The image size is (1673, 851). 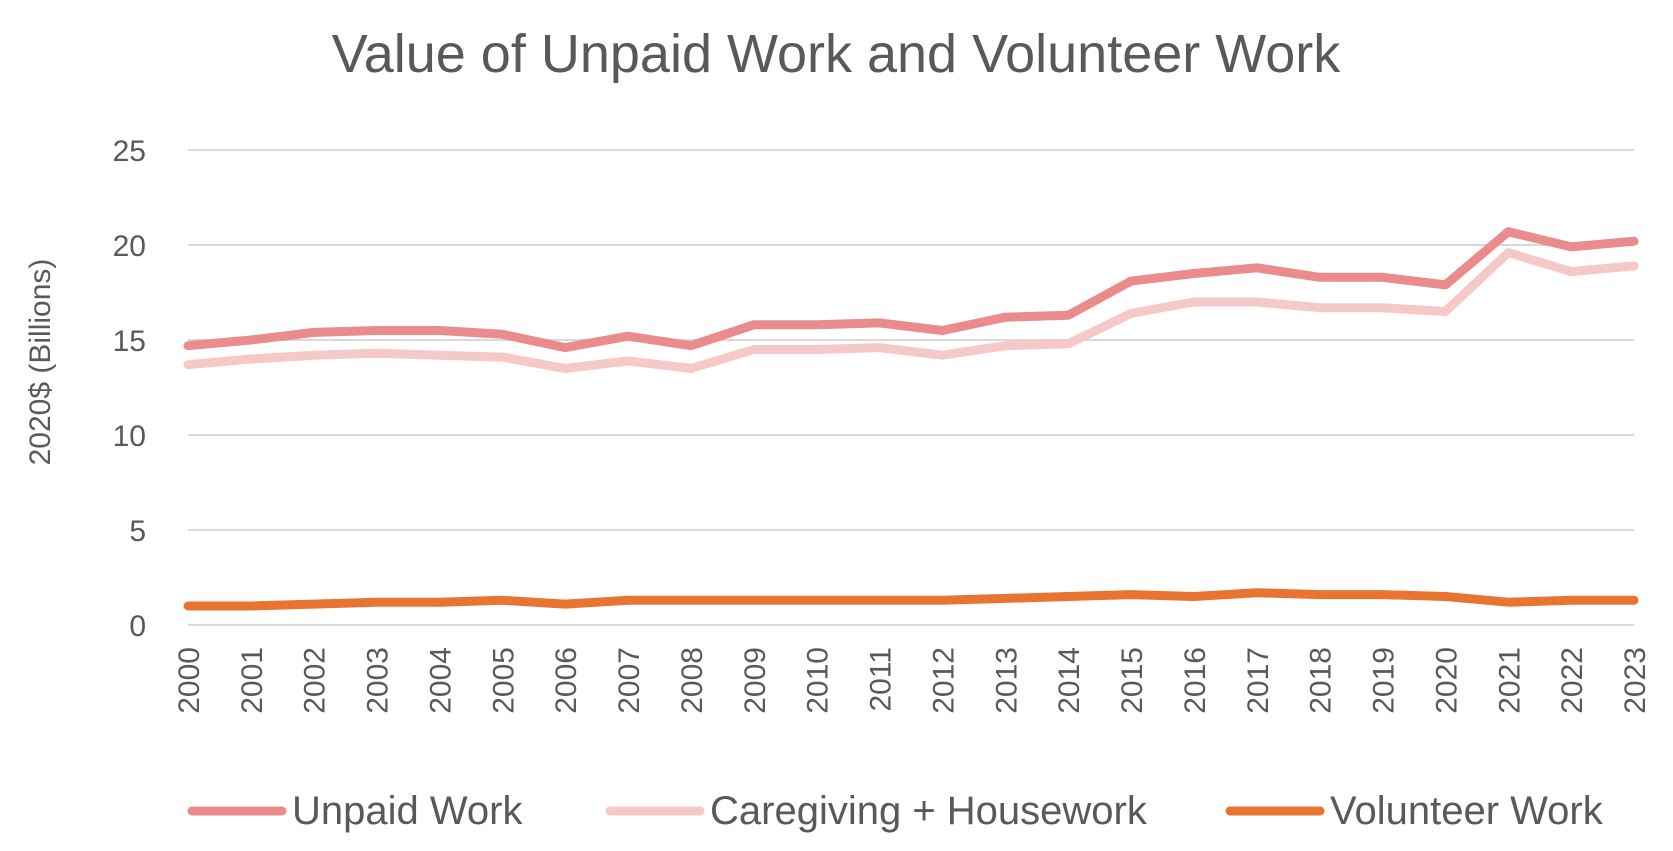 What do you see at coordinates (881, 679) in the screenshot?
I see `x-tick-label: 2011` at bounding box center [881, 679].